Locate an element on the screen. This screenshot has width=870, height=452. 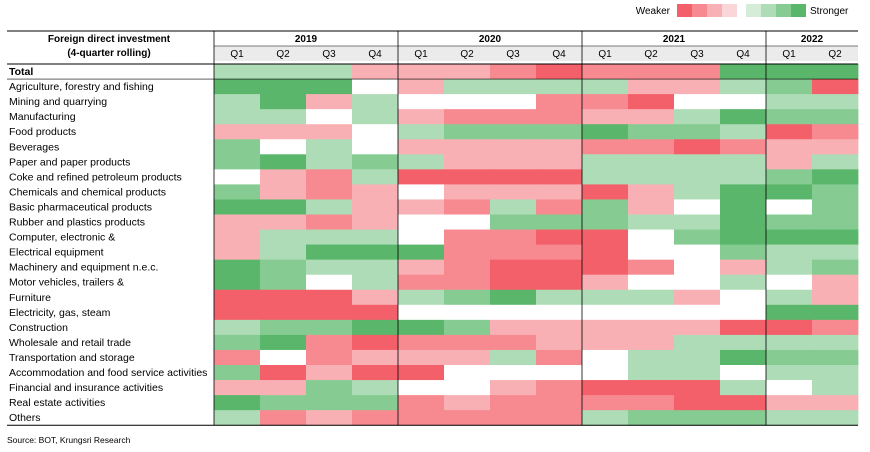
row-label: Computer, electronic & is located at coordinates (62, 238).